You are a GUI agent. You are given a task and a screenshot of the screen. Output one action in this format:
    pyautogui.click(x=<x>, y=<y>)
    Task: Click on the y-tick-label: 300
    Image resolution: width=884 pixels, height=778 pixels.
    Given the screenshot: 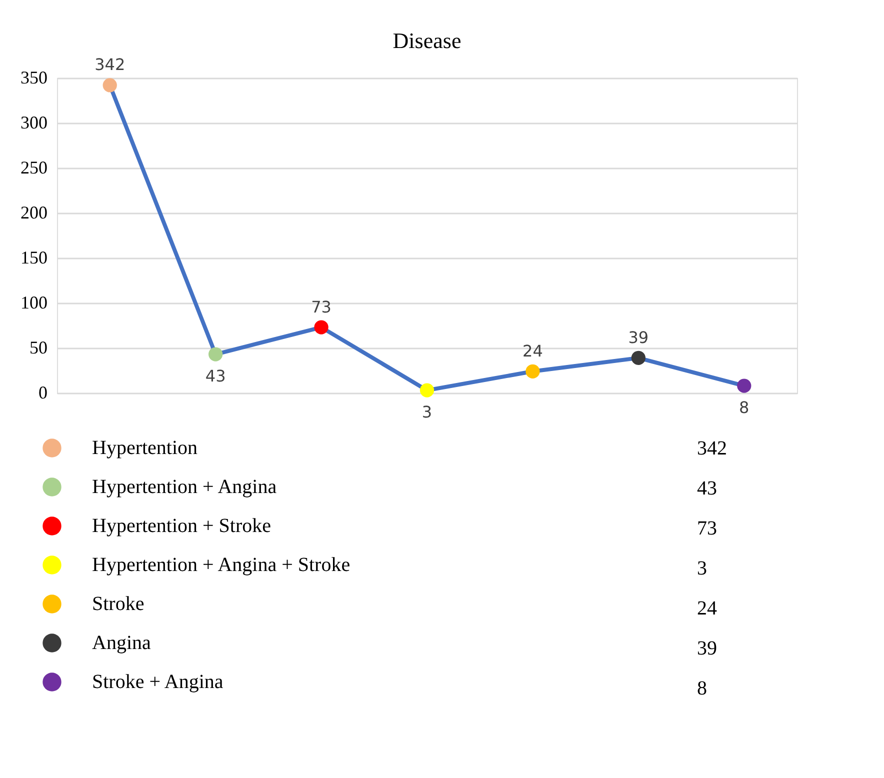 What is the action you would take?
    pyautogui.click(x=34, y=122)
    